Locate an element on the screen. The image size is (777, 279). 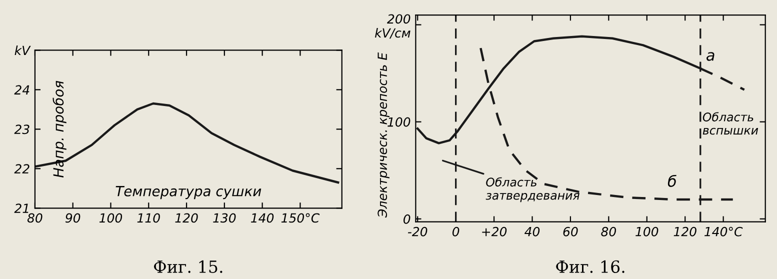
x-tick-label: +20 is located at coordinates (494, 231).